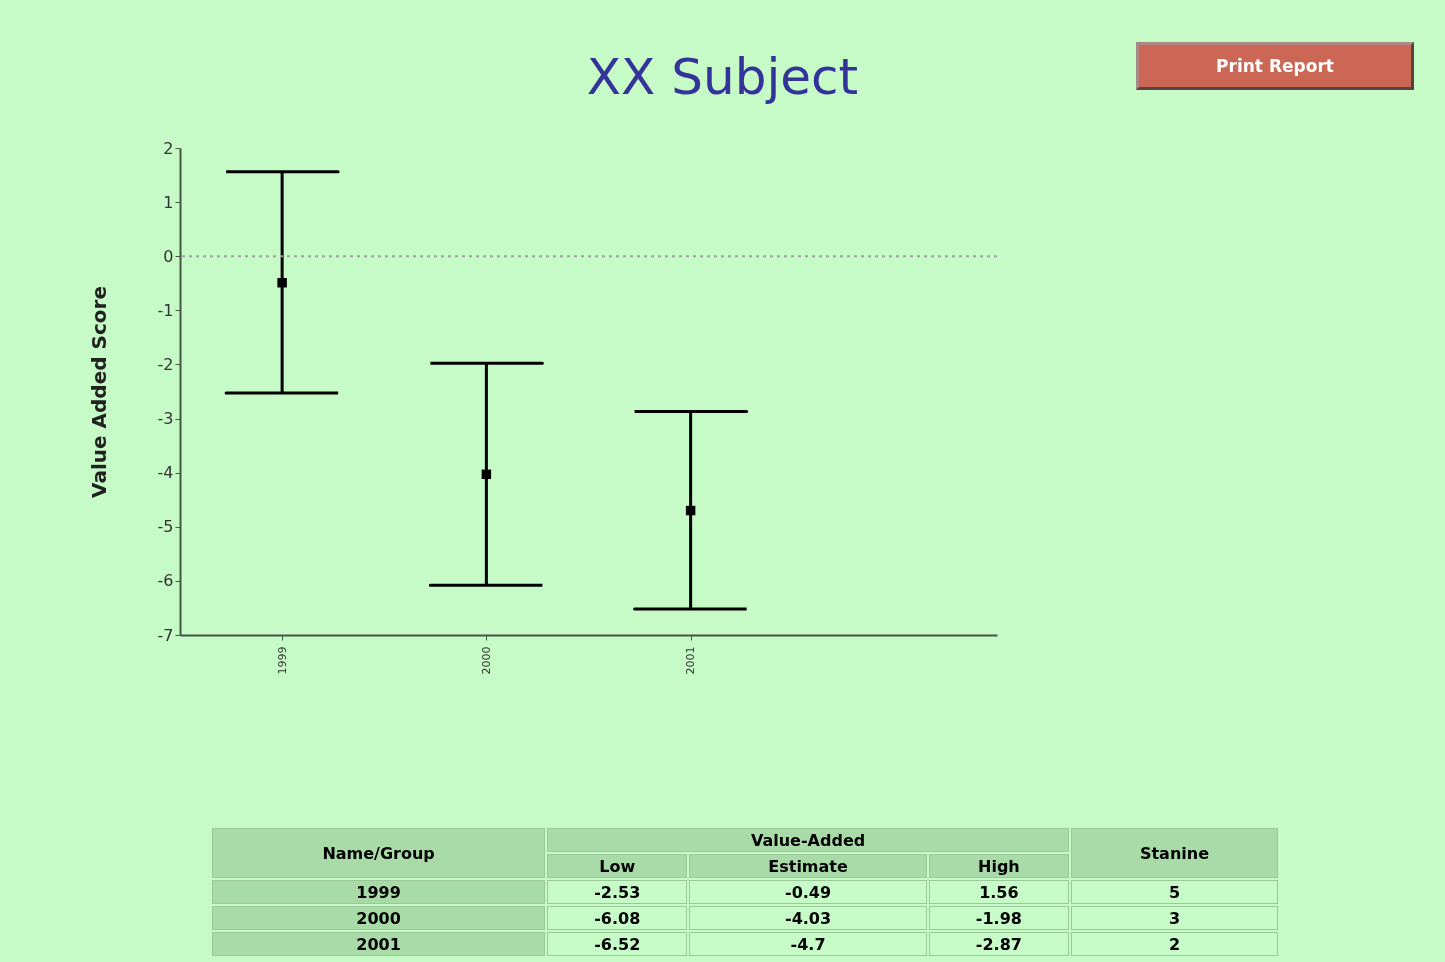 Image resolution: width=1445 pixels, height=962 pixels. I want to click on text: 2000, so click(379, 918).